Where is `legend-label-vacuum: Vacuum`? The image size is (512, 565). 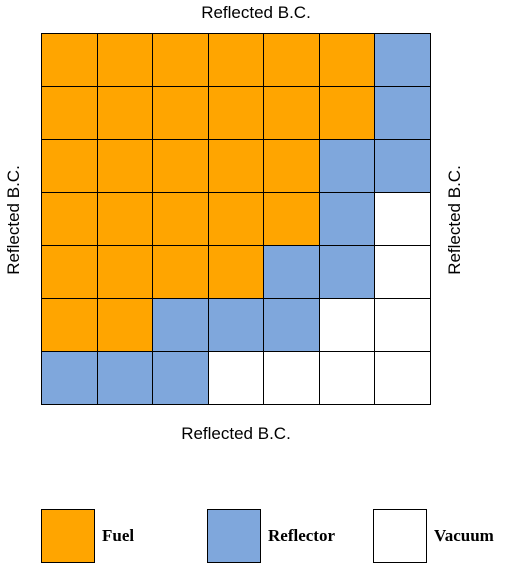 legend-label-vacuum: Vacuum is located at coordinates (464, 535).